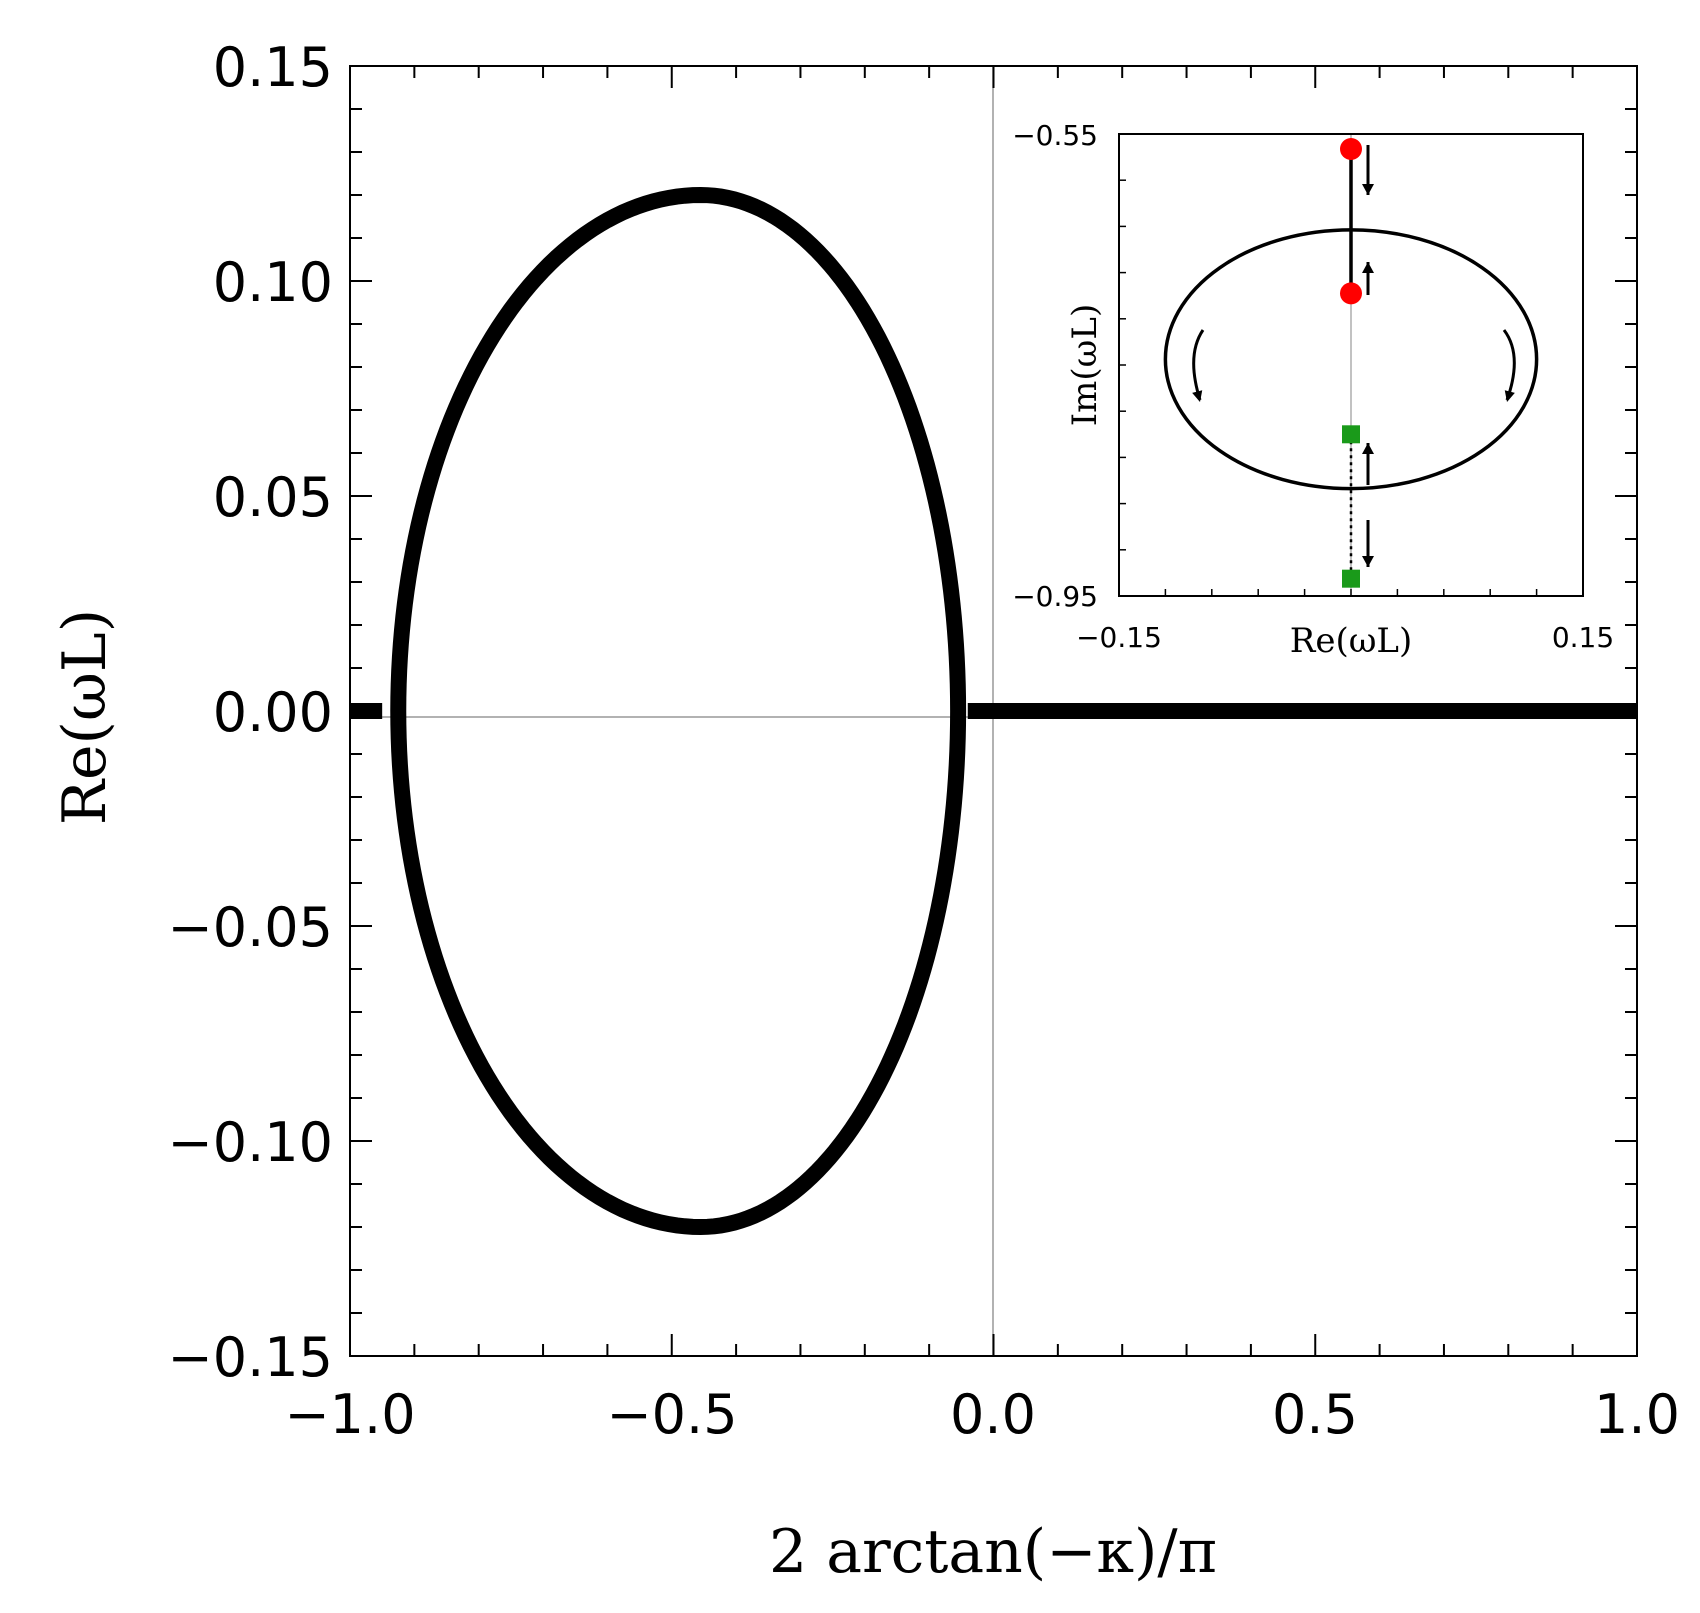 Image resolution: width=1700 pixels, height=1613 pixels. I want to click on inset-y-axis-label: Im(ωL), so click(1085, 365).